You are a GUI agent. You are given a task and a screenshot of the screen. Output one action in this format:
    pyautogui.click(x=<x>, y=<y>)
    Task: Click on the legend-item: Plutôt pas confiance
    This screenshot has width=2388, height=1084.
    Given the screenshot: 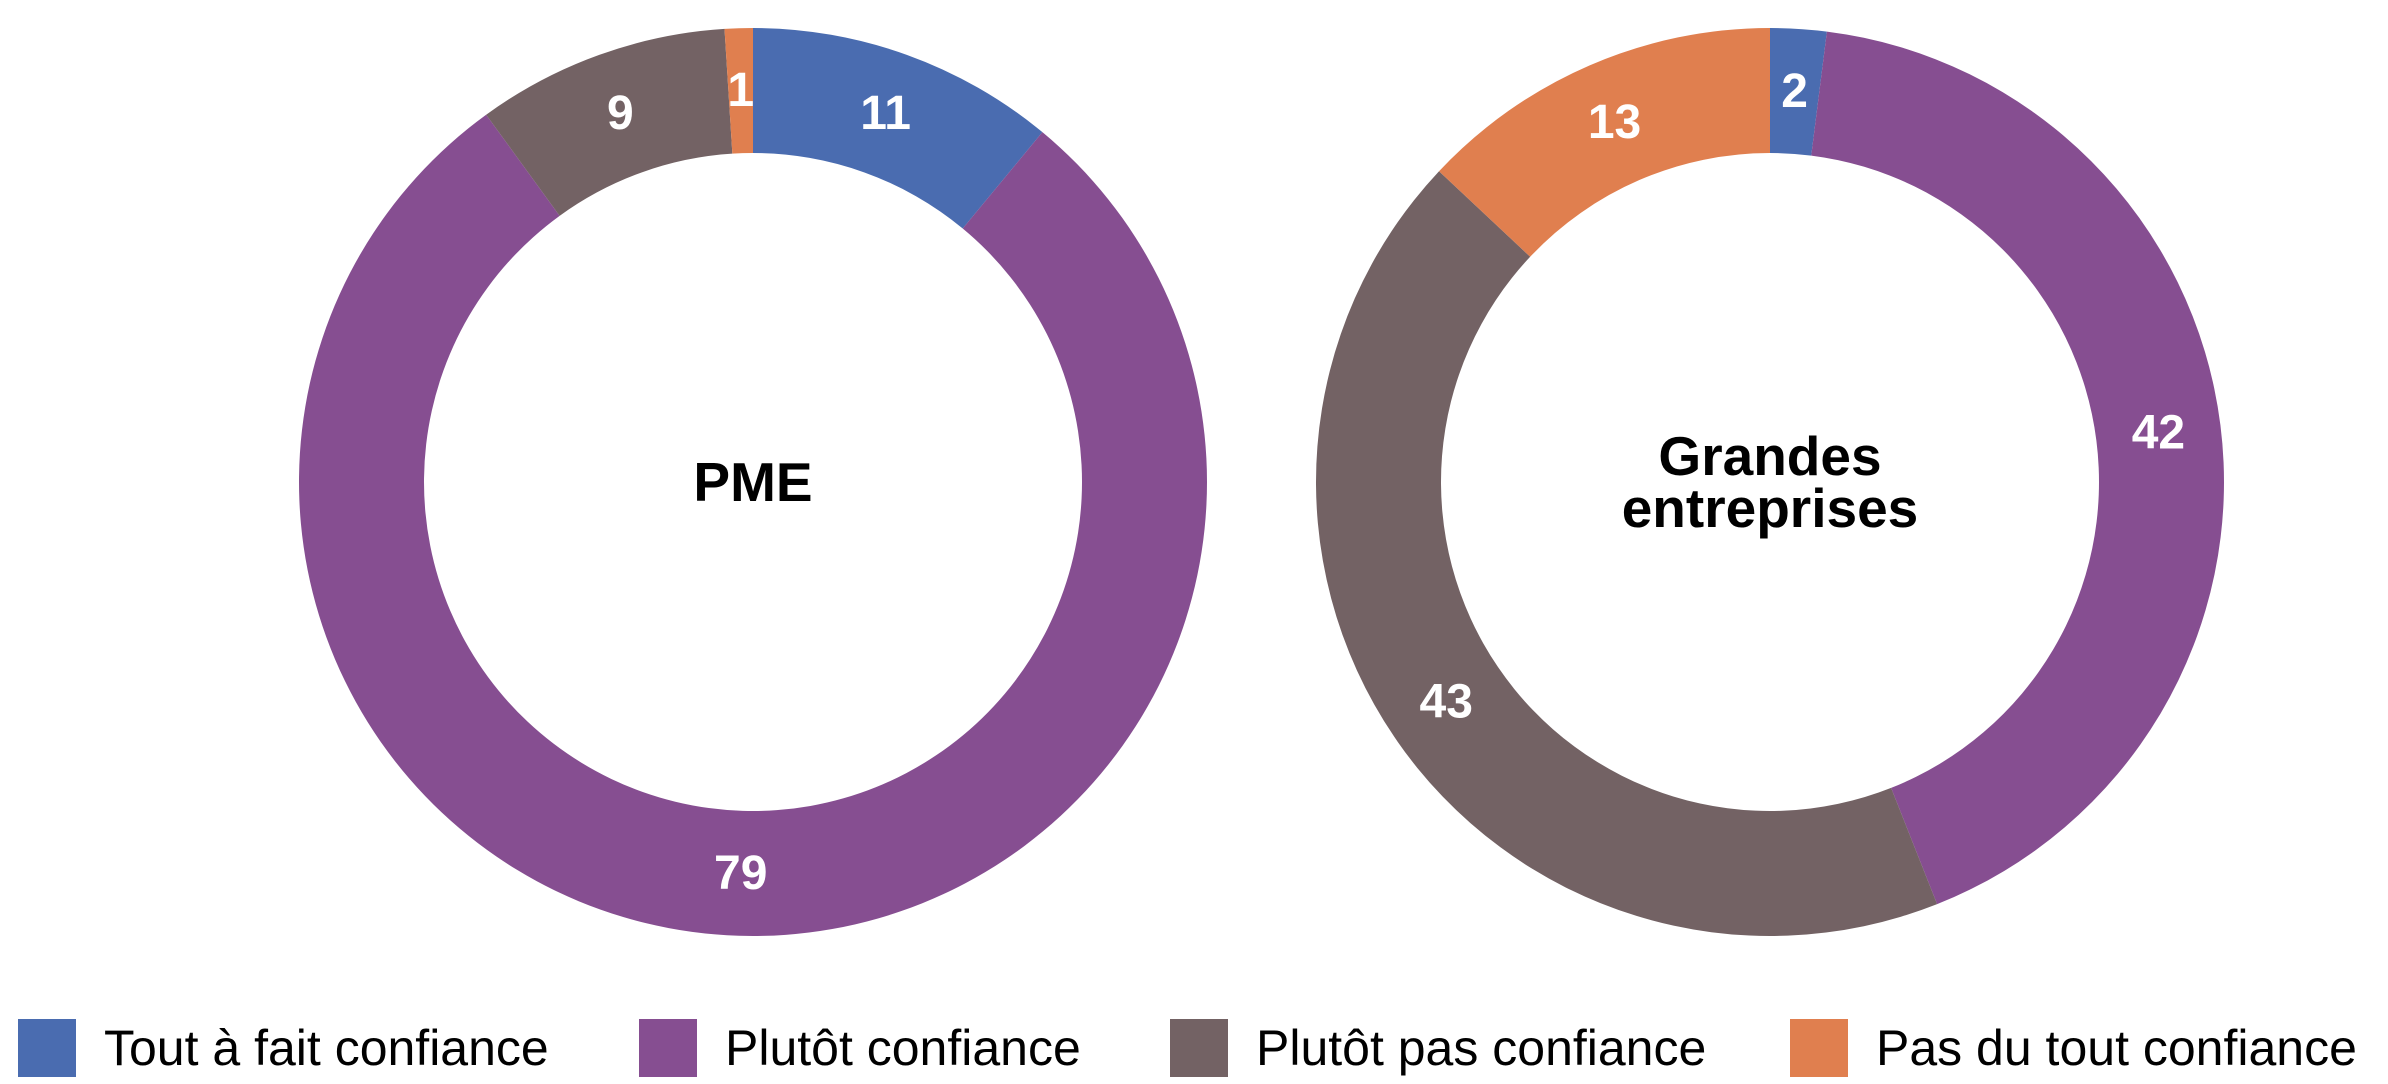 What is the action you would take?
    pyautogui.click(x=1438, y=1048)
    